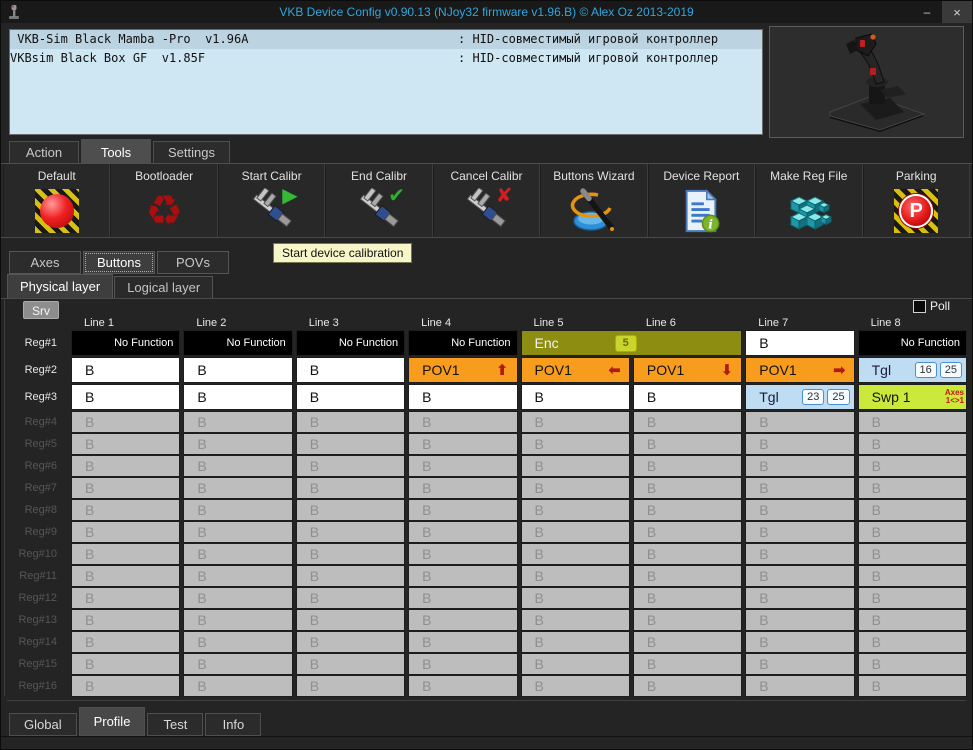 The image size is (973, 750). Describe the element at coordinates (233, 724) in the screenshot. I see `tab-info: Info` at that location.